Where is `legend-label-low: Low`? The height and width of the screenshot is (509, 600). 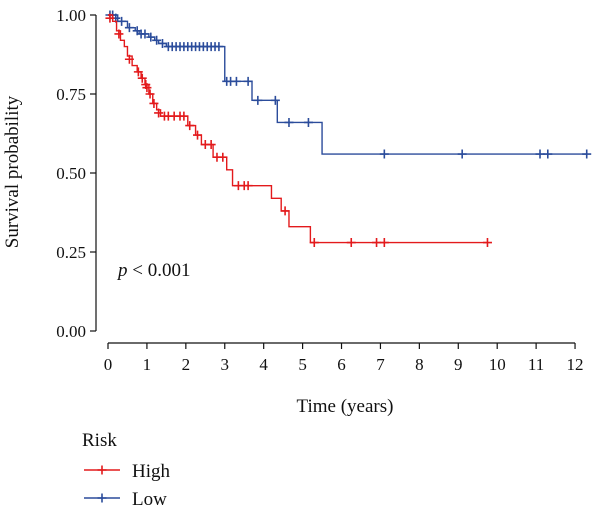
legend-label-low: Low is located at coordinates (149, 499).